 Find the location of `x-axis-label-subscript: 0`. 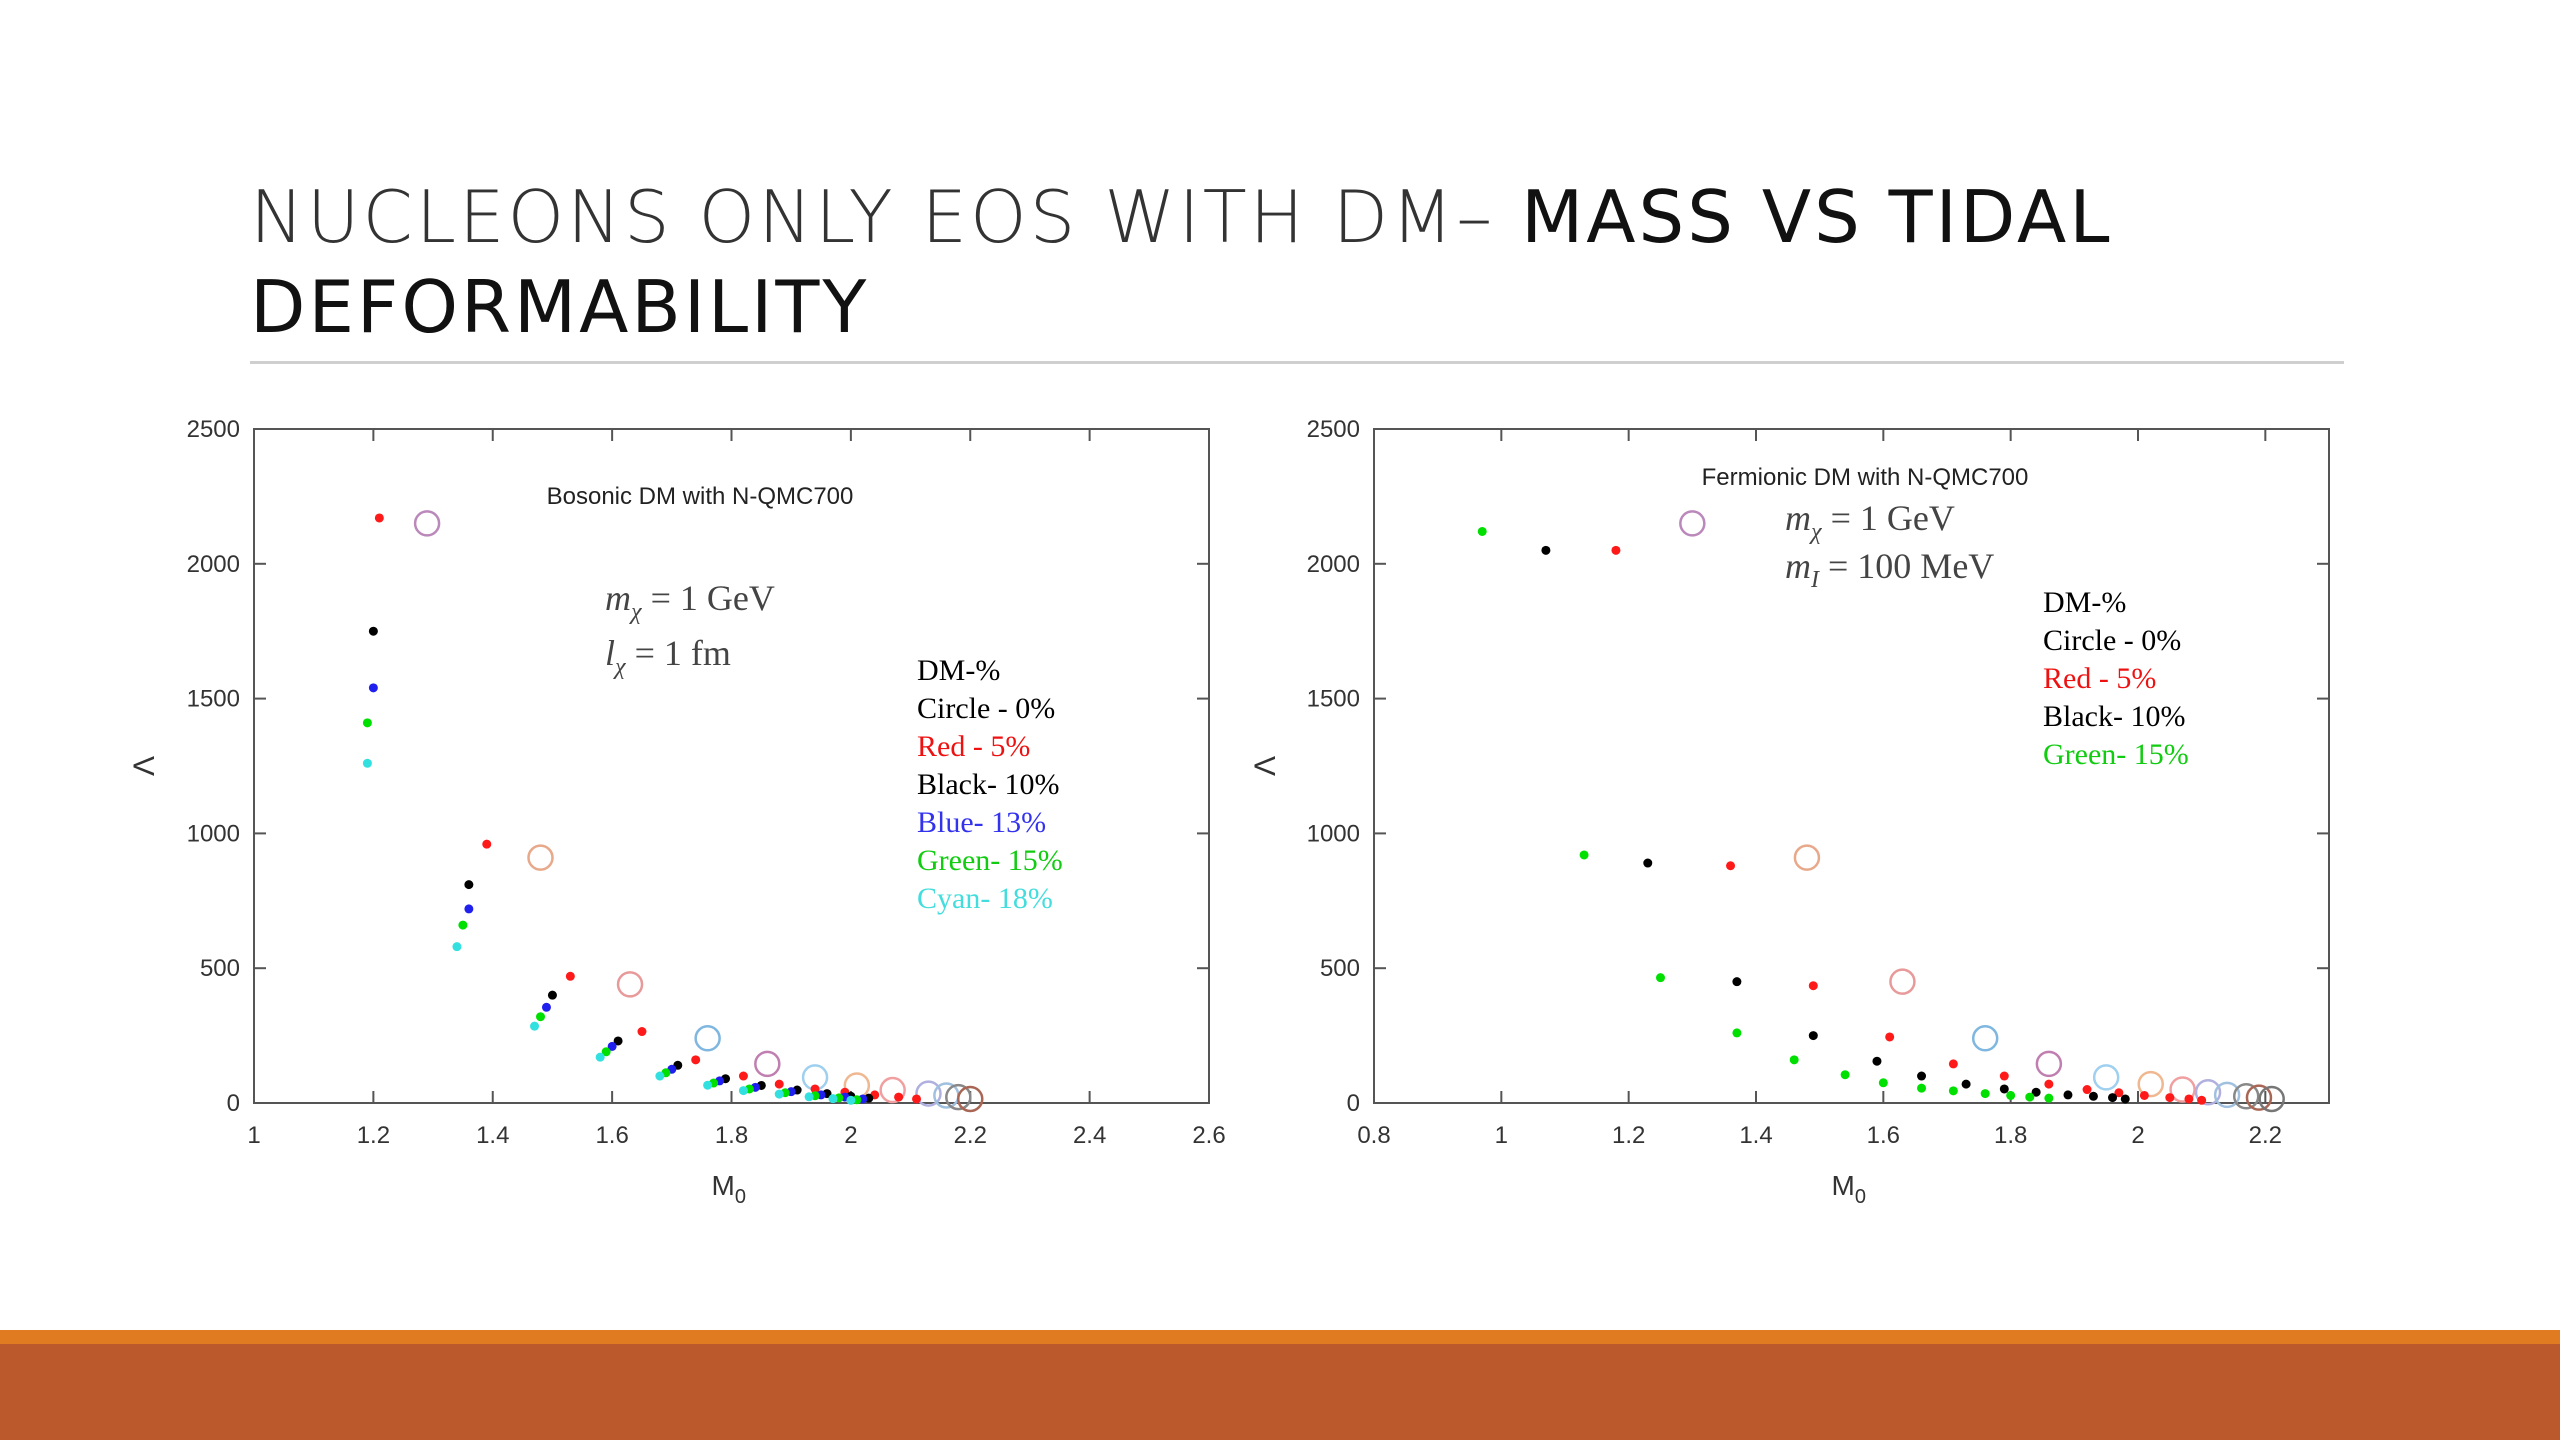

x-axis-label-subscript: 0 is located at coordinates (1860, 1197).